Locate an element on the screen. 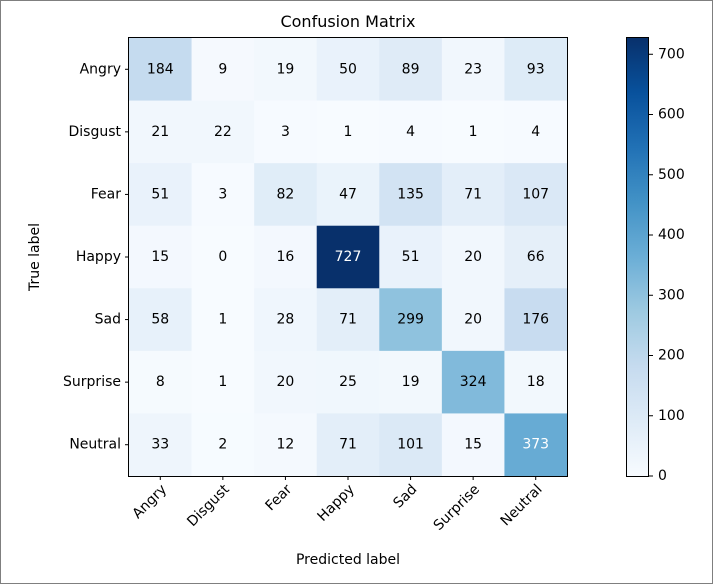 Image resolution: width=713 pixels, height=588 pixels. colorbar-tick-label: 200 is located at coordinates (671, 356).